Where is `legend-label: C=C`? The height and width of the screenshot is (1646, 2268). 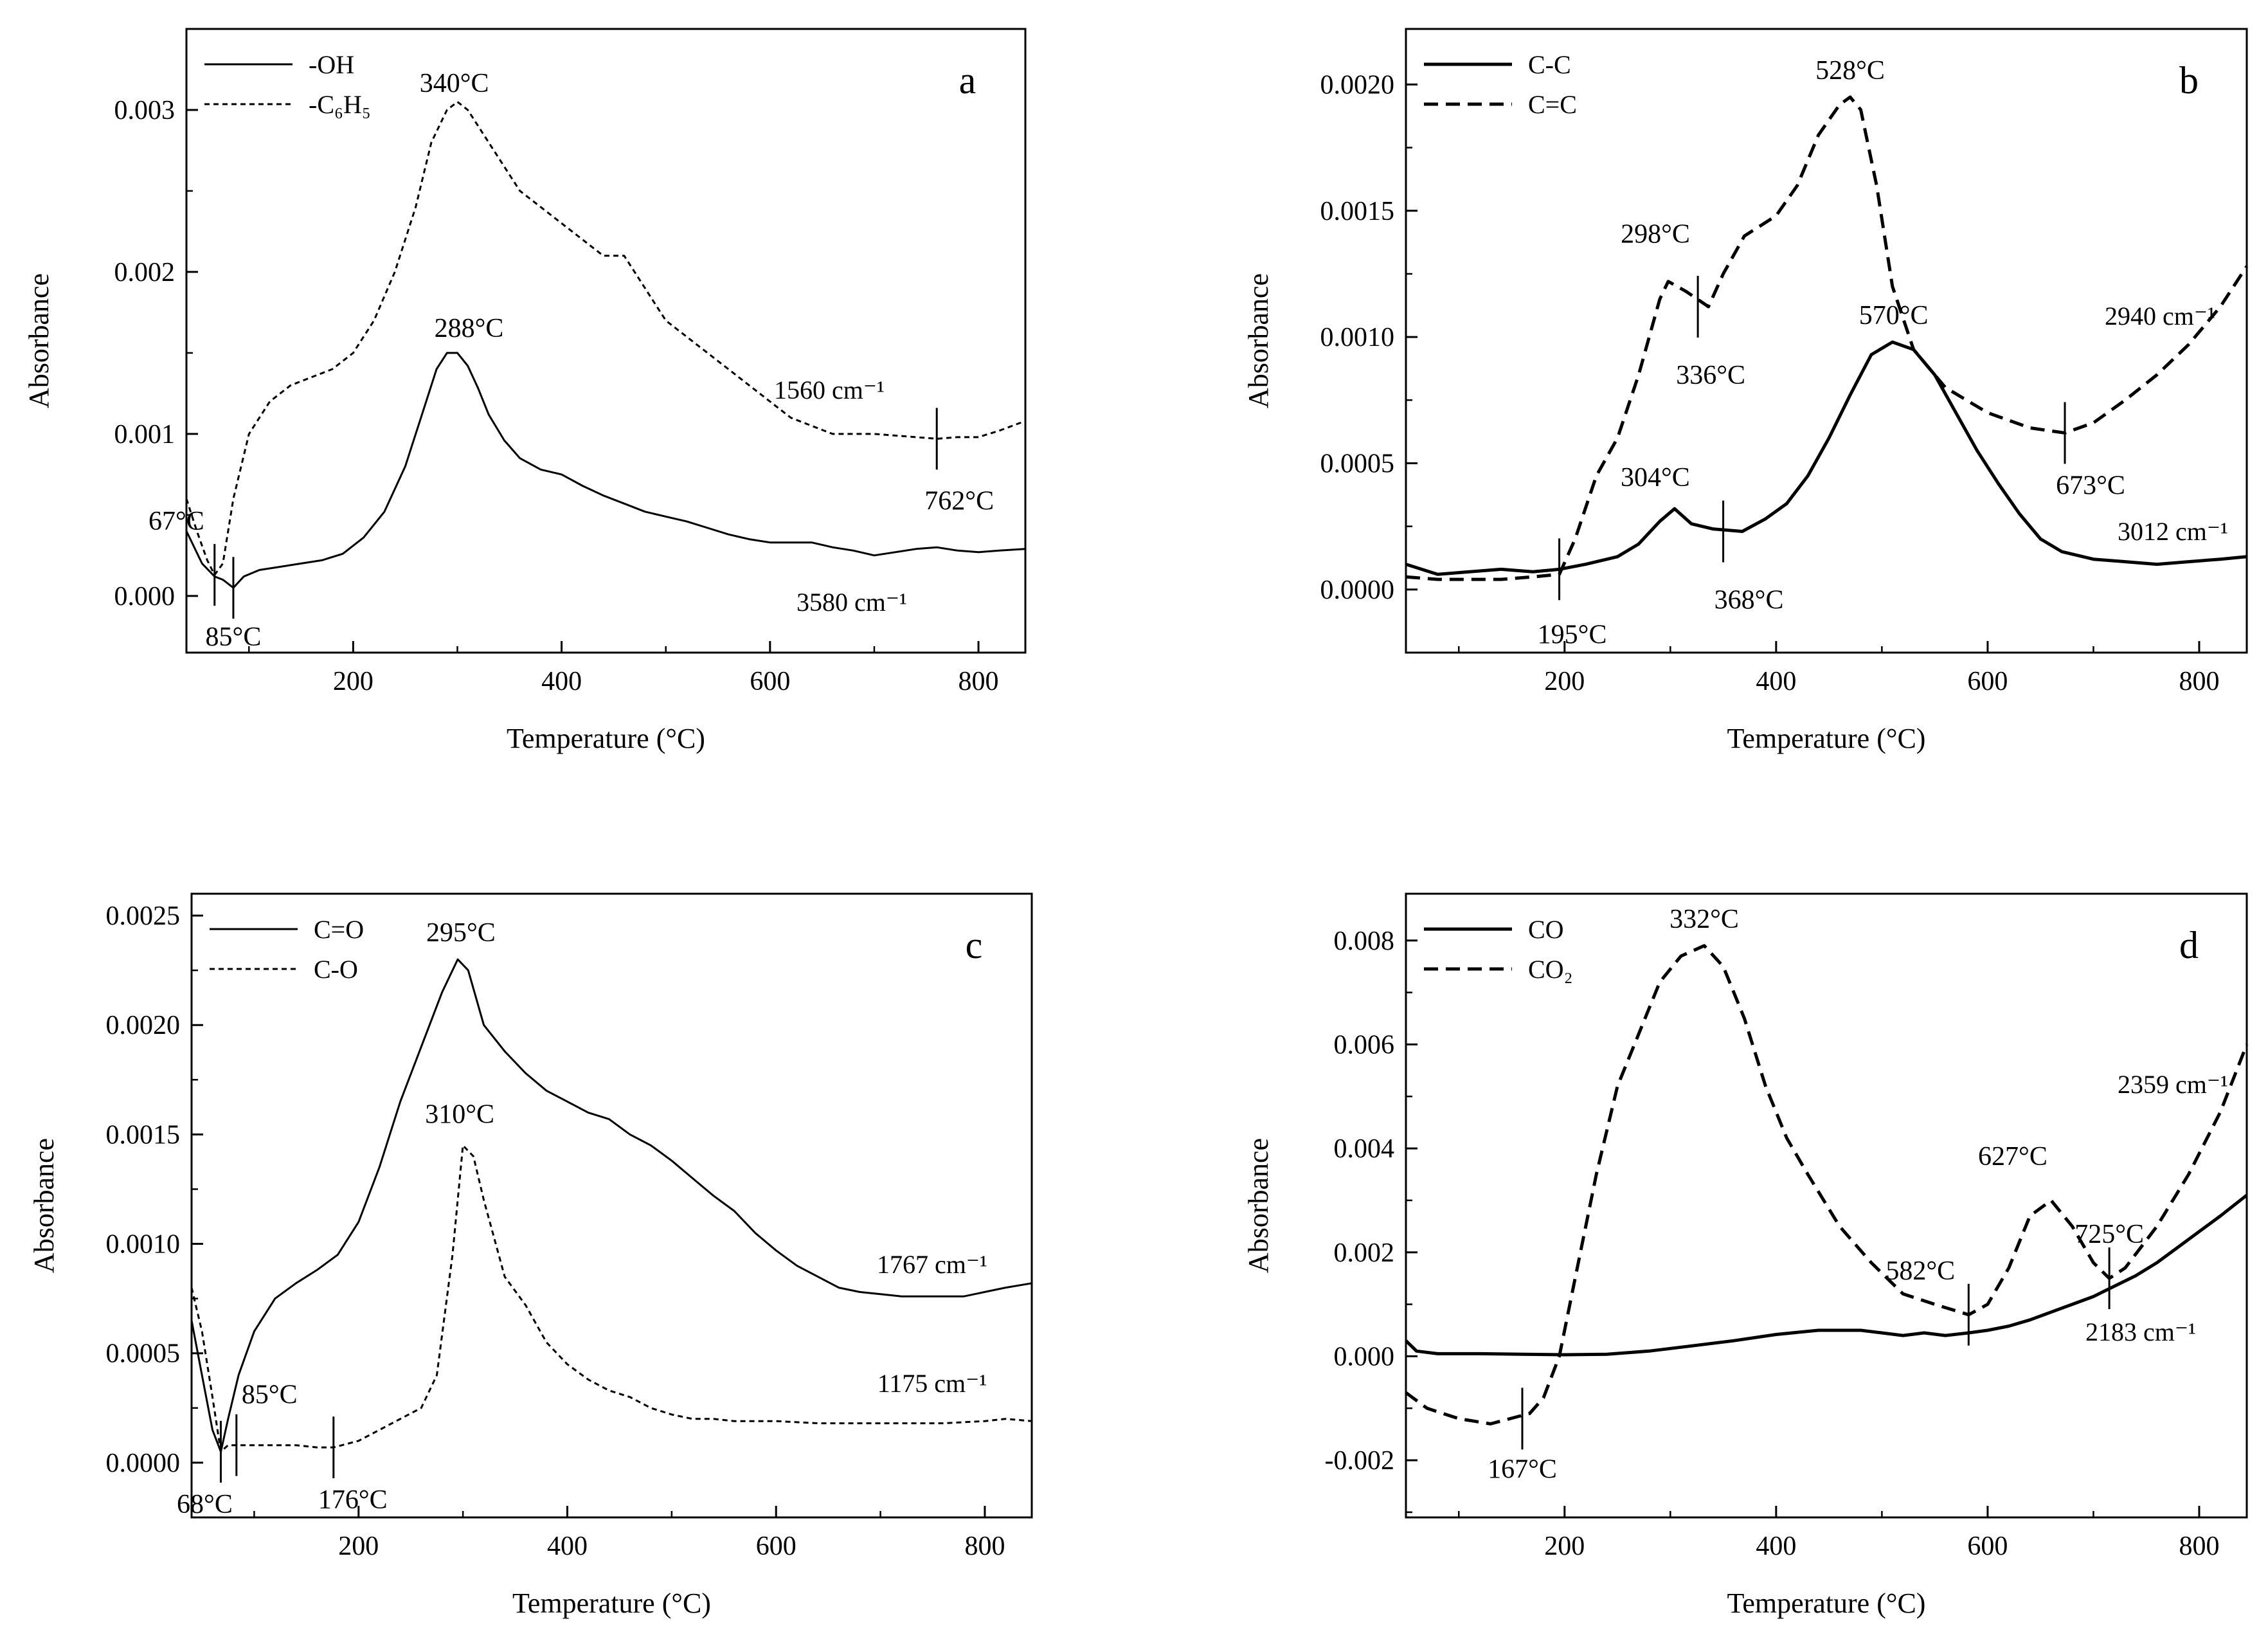 legend-label: C=C is located at coordinates (1553, 104).